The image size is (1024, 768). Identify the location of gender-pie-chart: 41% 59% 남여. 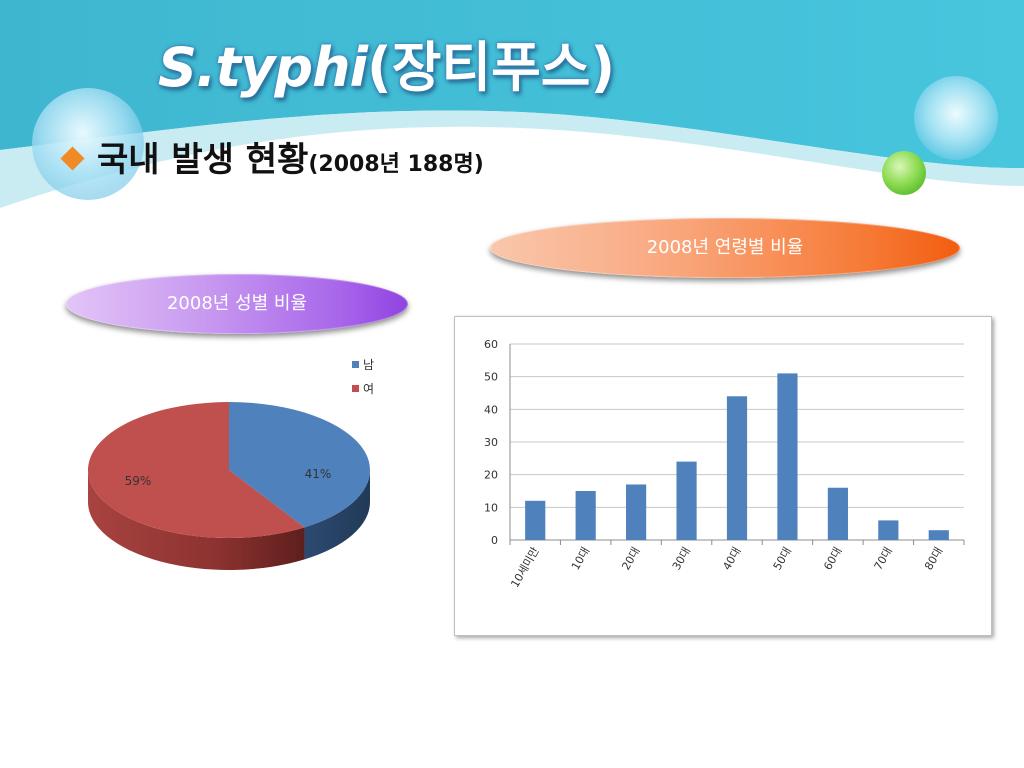
(230, 464).